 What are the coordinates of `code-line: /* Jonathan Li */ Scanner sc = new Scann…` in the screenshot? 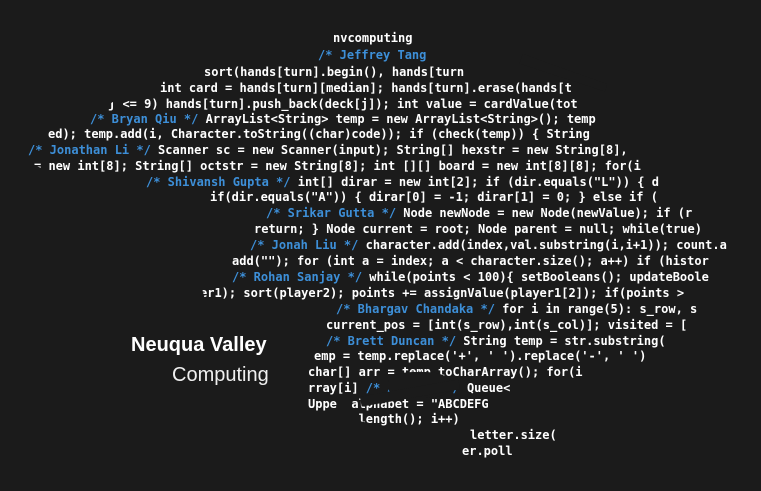 It's located at (328, 150).